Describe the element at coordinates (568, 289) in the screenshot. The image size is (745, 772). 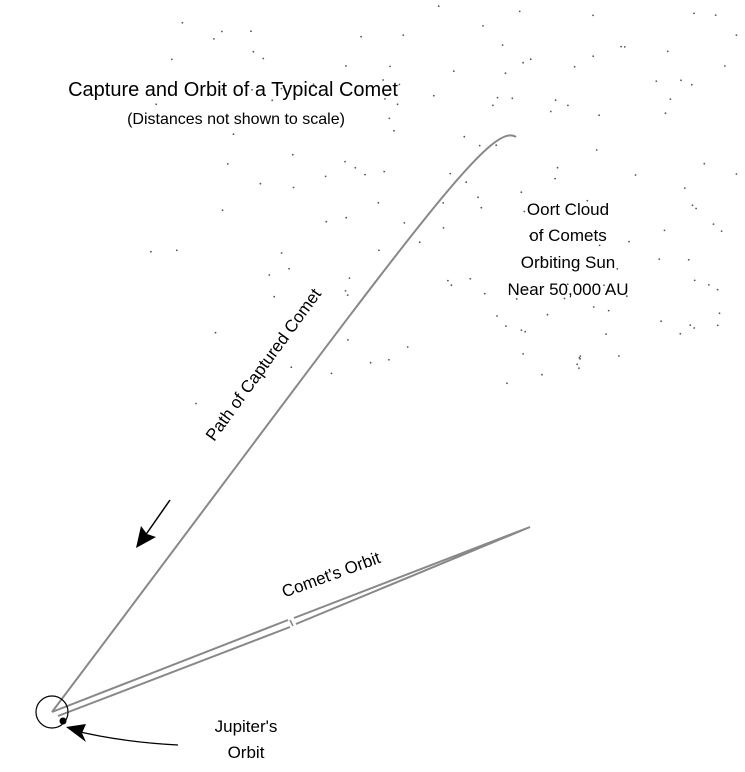
I see `oort-line: Near 50,000 AU` at that location.